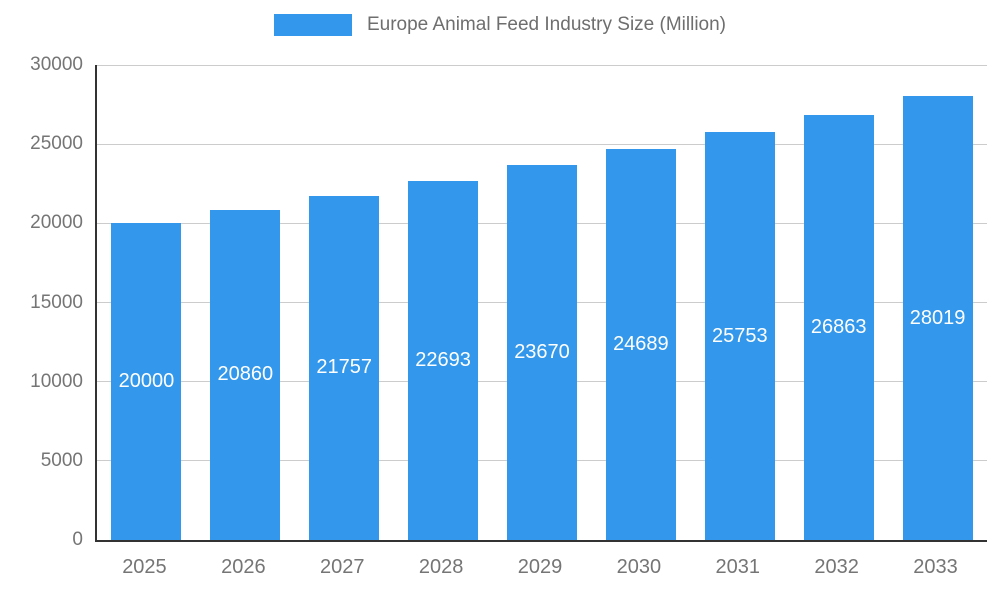  I want to click on bar-value-label: 24689, so click(641, 344).